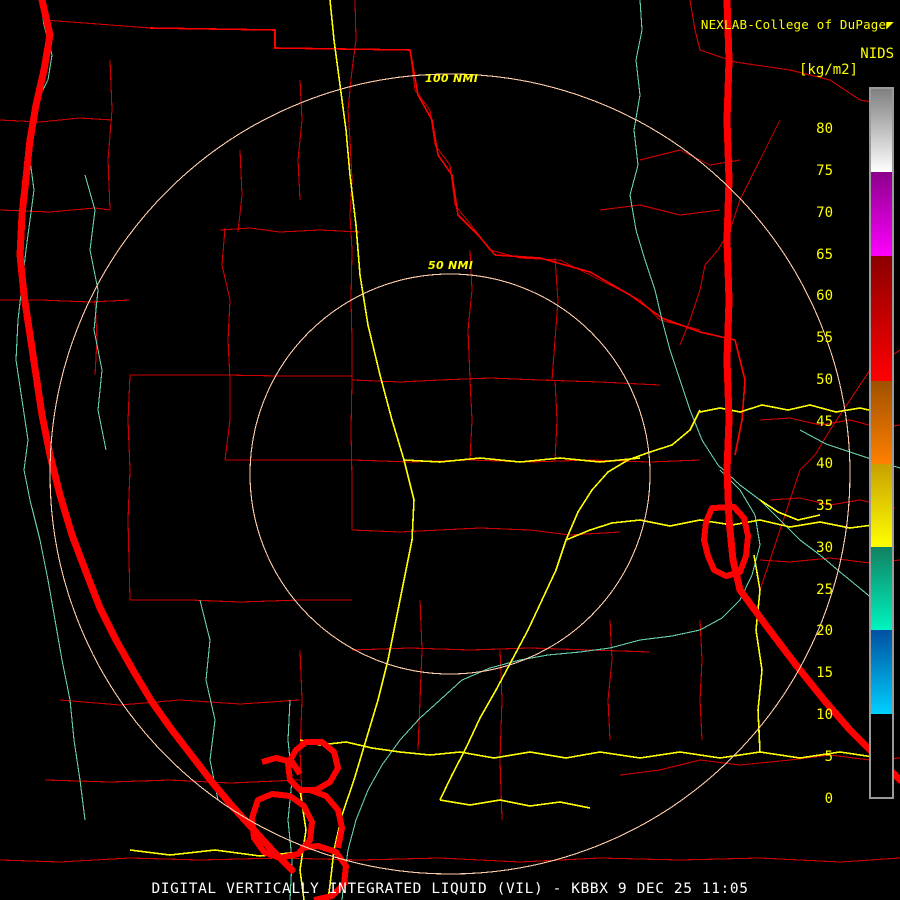  What do you see at coordinates (890, 24) in the screenshot?
I see `dupage-logo-icon: ◤` at bounding box center [890, 24].